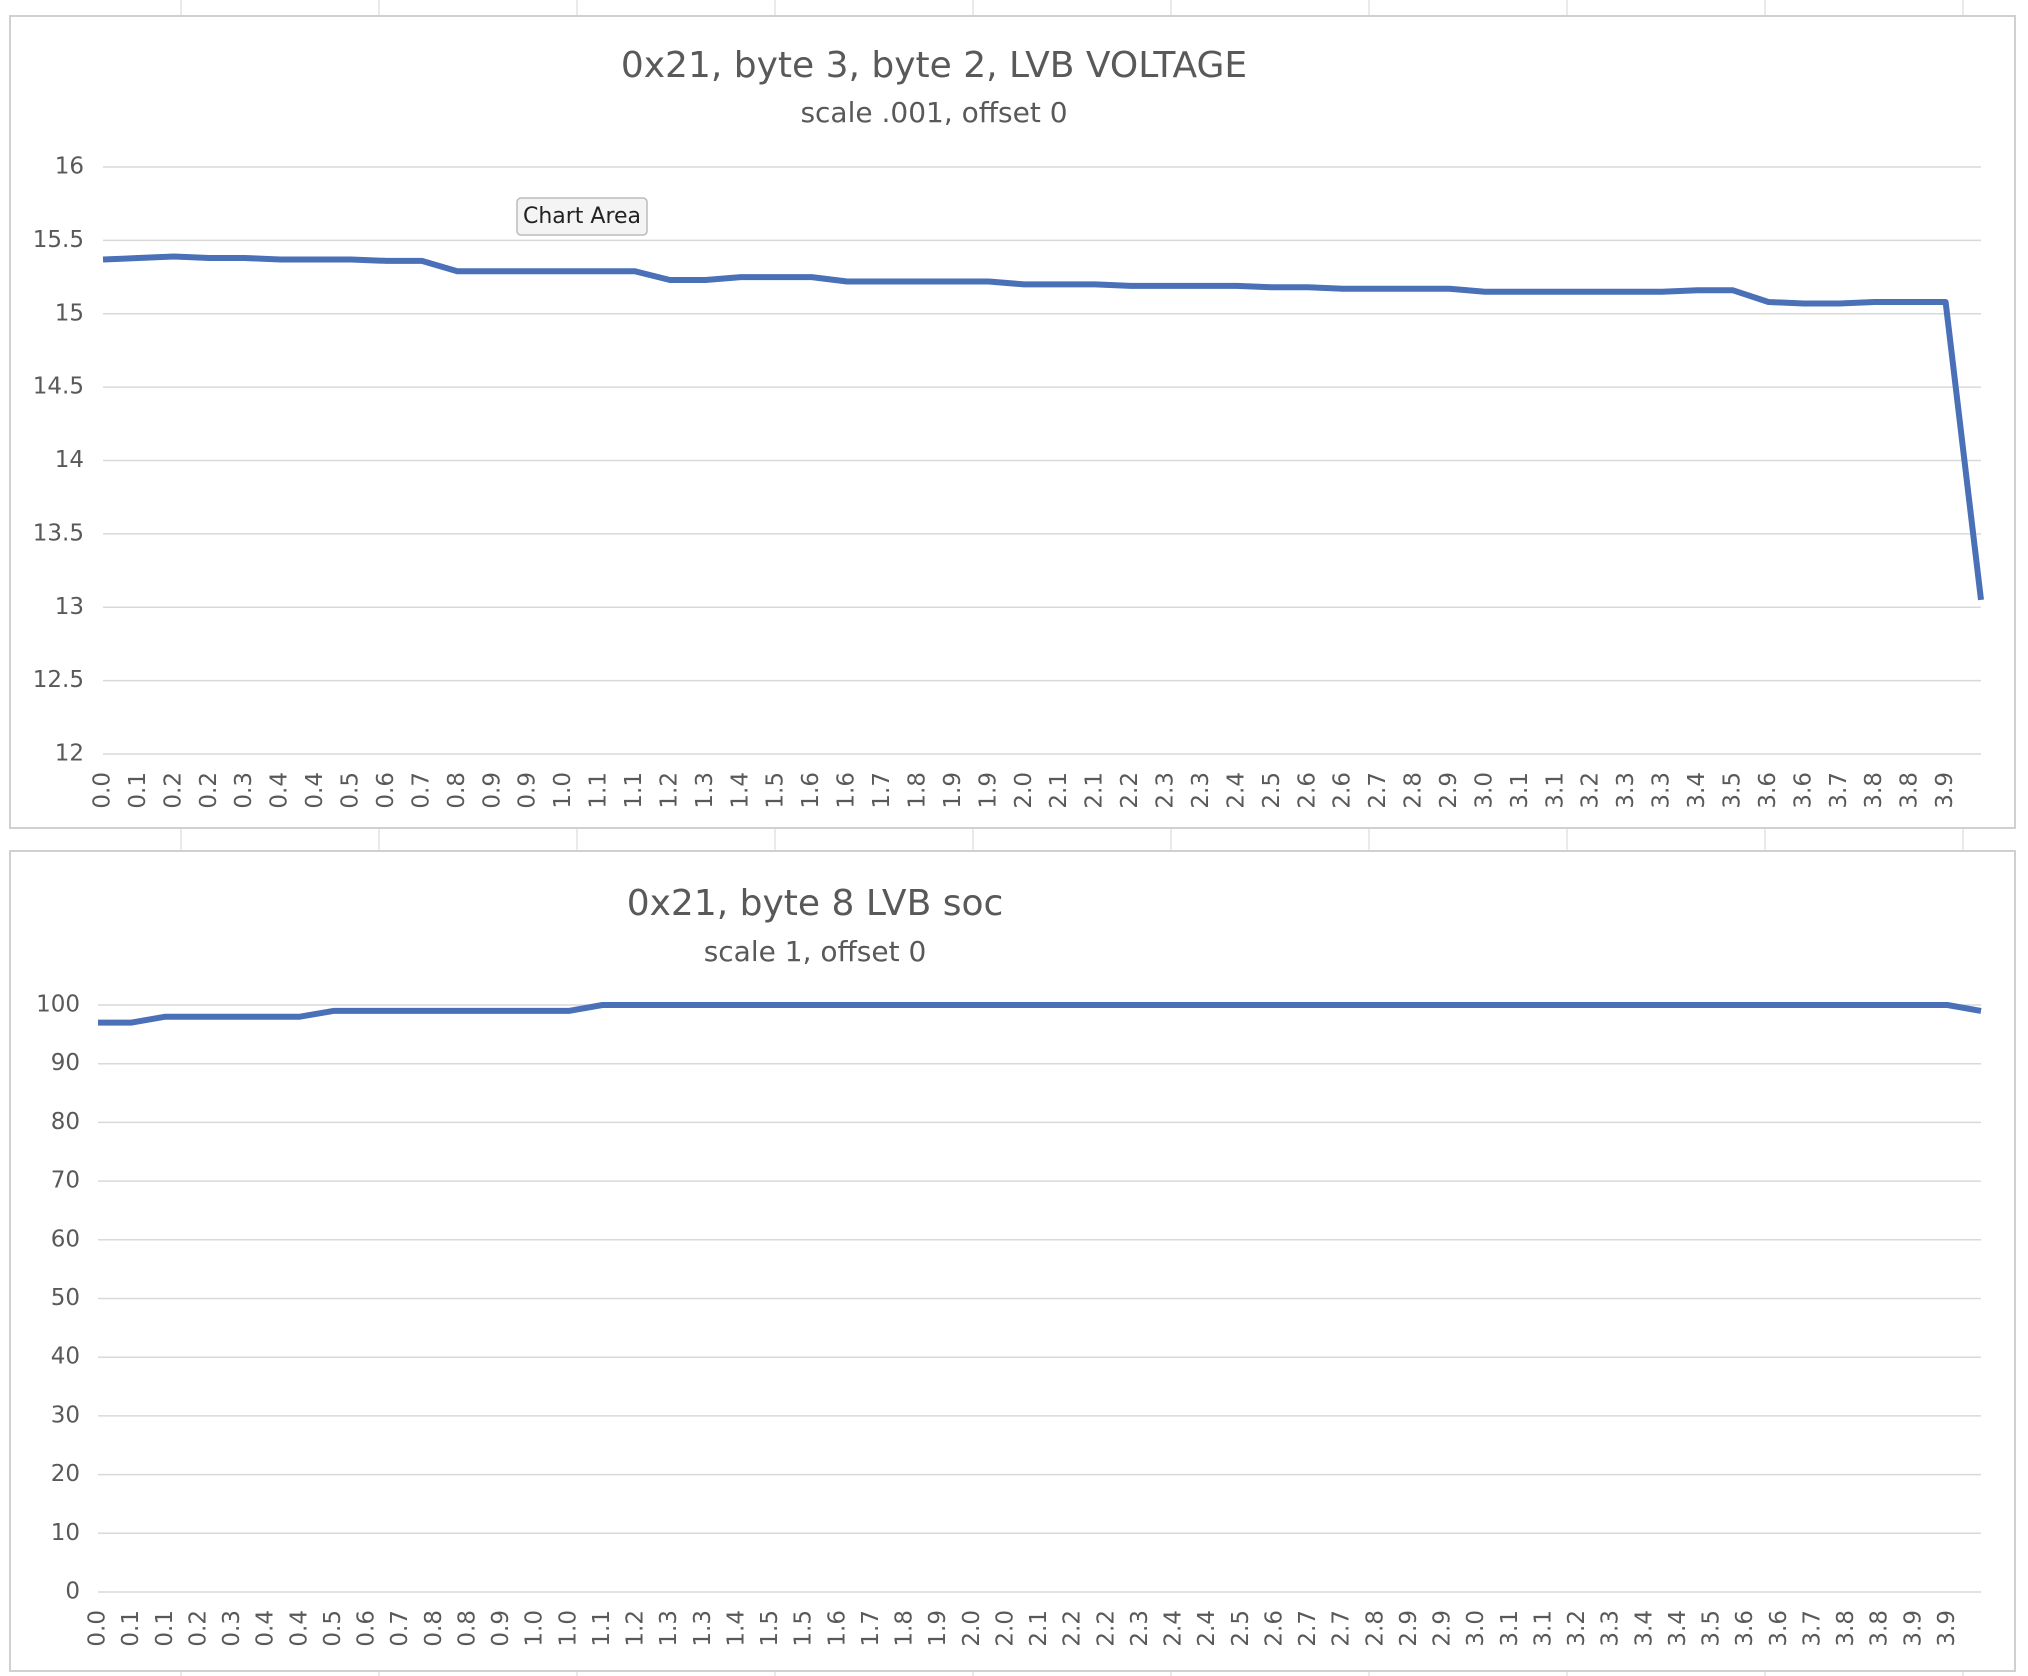 The image size is (2028, 1676). Describe the element at coordinates (131, 1628) in the screenshot. I see `x-tick-label: 0.1` at that location.